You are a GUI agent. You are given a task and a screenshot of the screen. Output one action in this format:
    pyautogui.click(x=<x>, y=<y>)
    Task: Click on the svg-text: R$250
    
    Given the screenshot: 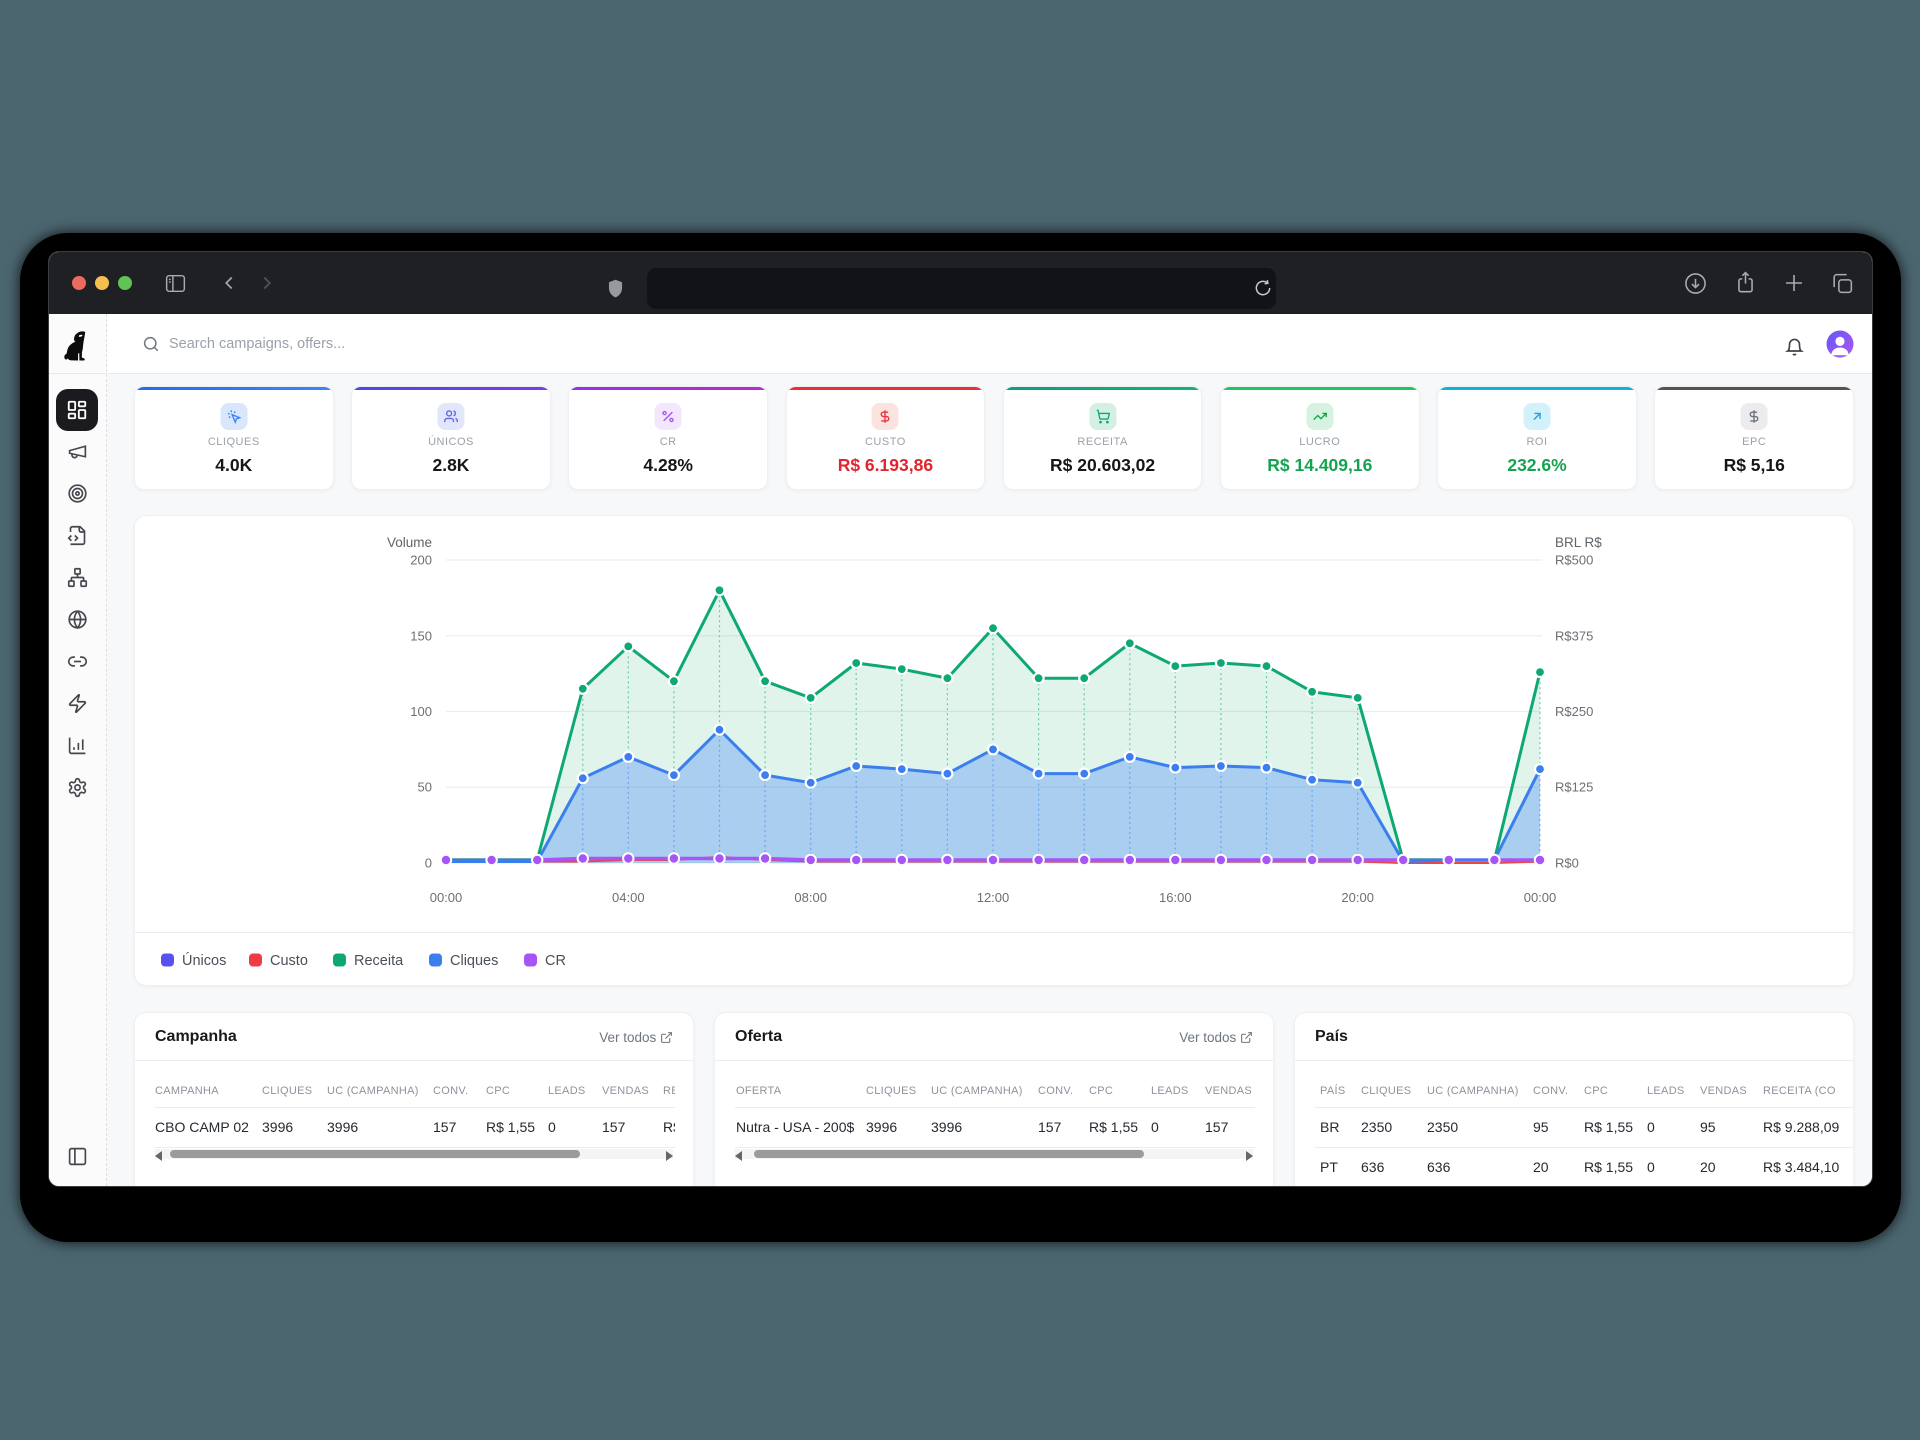 What is the action you would take?
    pyautogui.click(x=1574, y=711)
    